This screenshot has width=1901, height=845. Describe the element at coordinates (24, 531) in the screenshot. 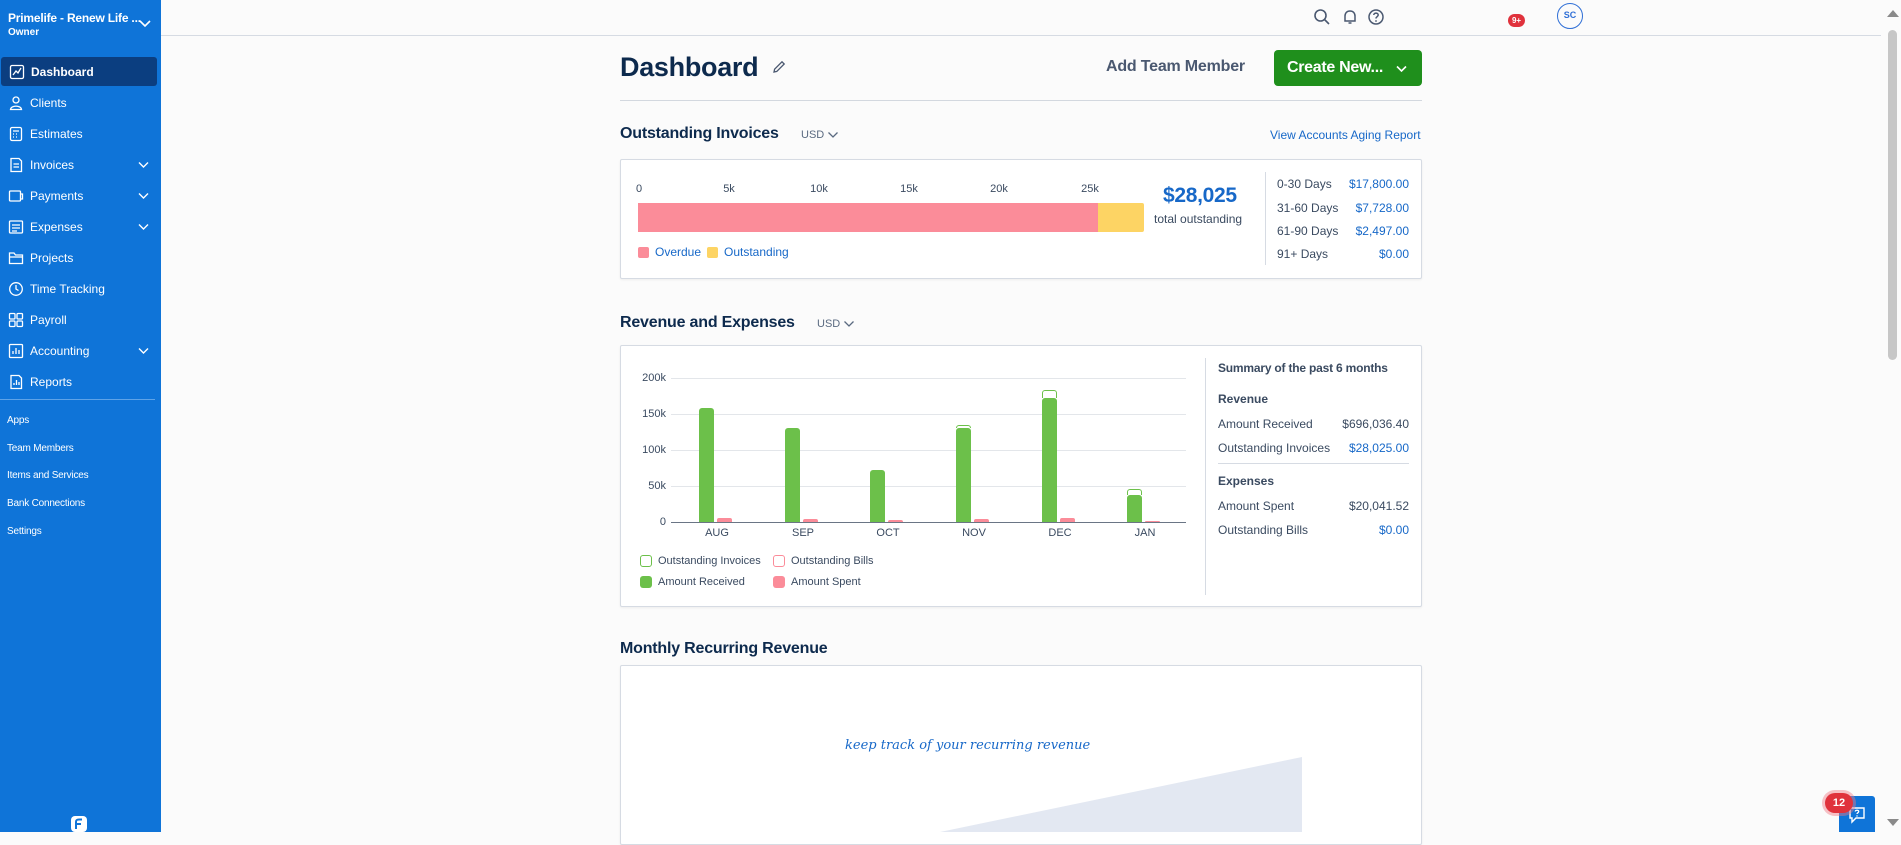

I see `sidebar-link-settings: Settings` at that location.